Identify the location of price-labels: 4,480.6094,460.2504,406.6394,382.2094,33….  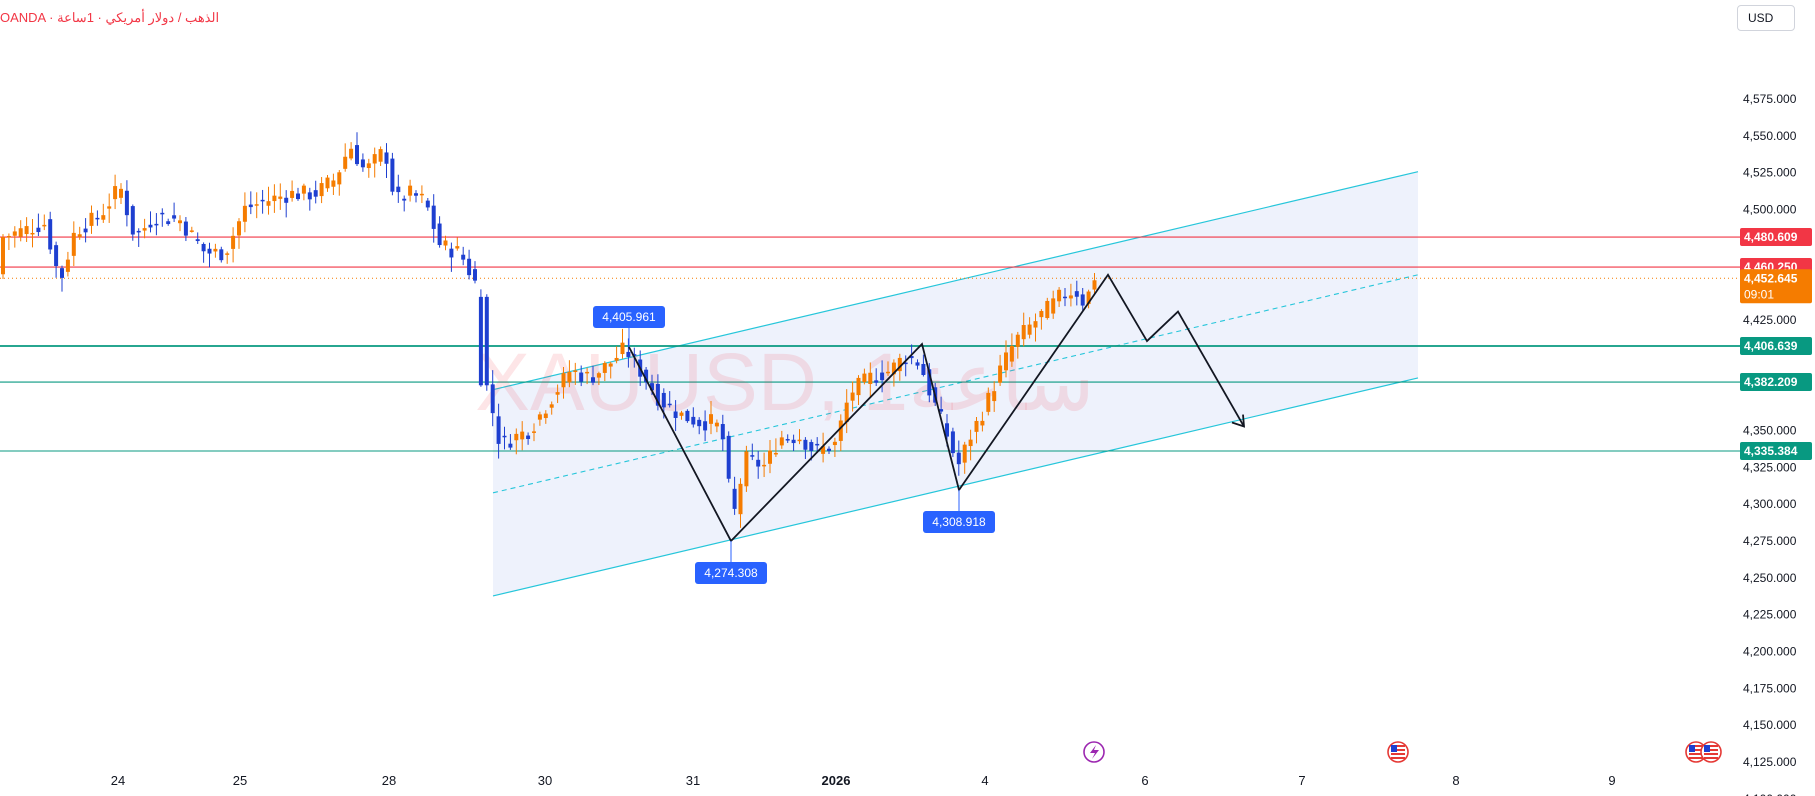
(1776, 344).